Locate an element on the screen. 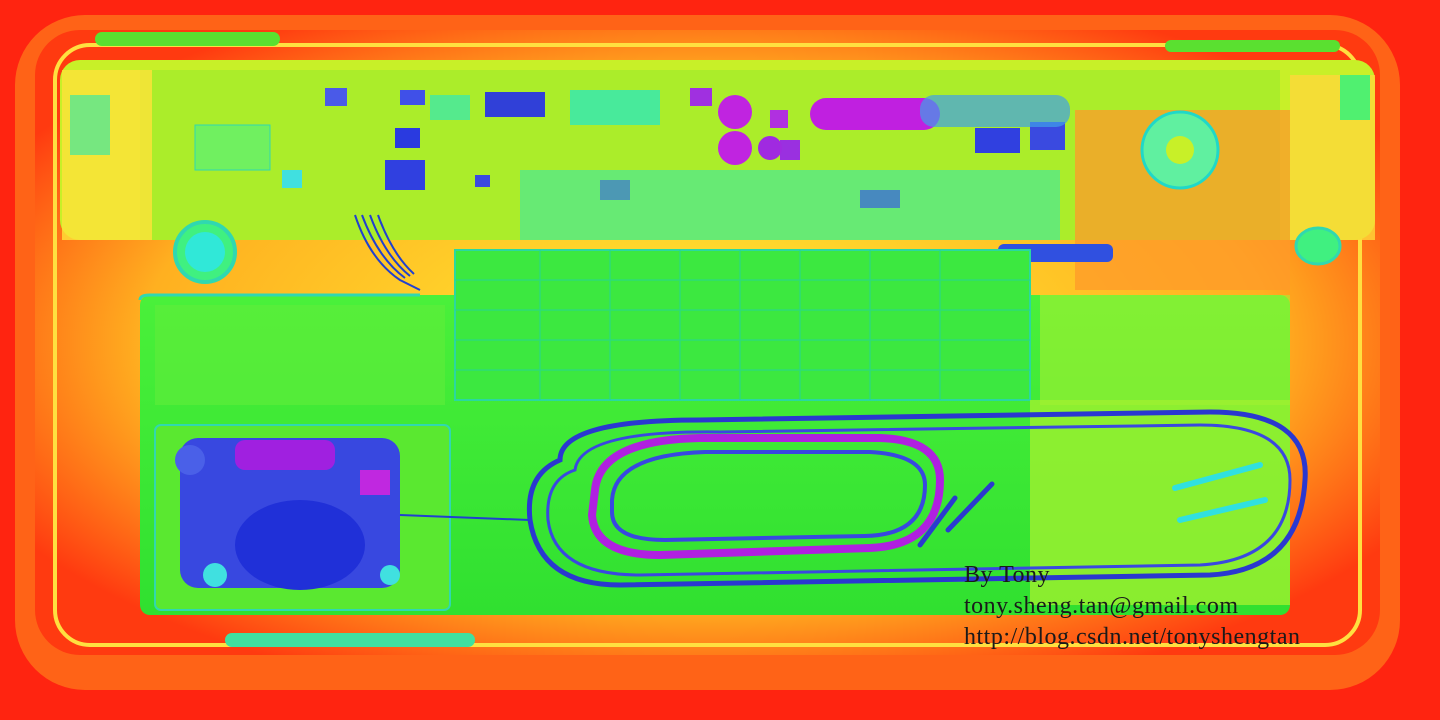 This screenshot has width=1440, height=720. speaker-left-center is located at coordinates (205, 252).